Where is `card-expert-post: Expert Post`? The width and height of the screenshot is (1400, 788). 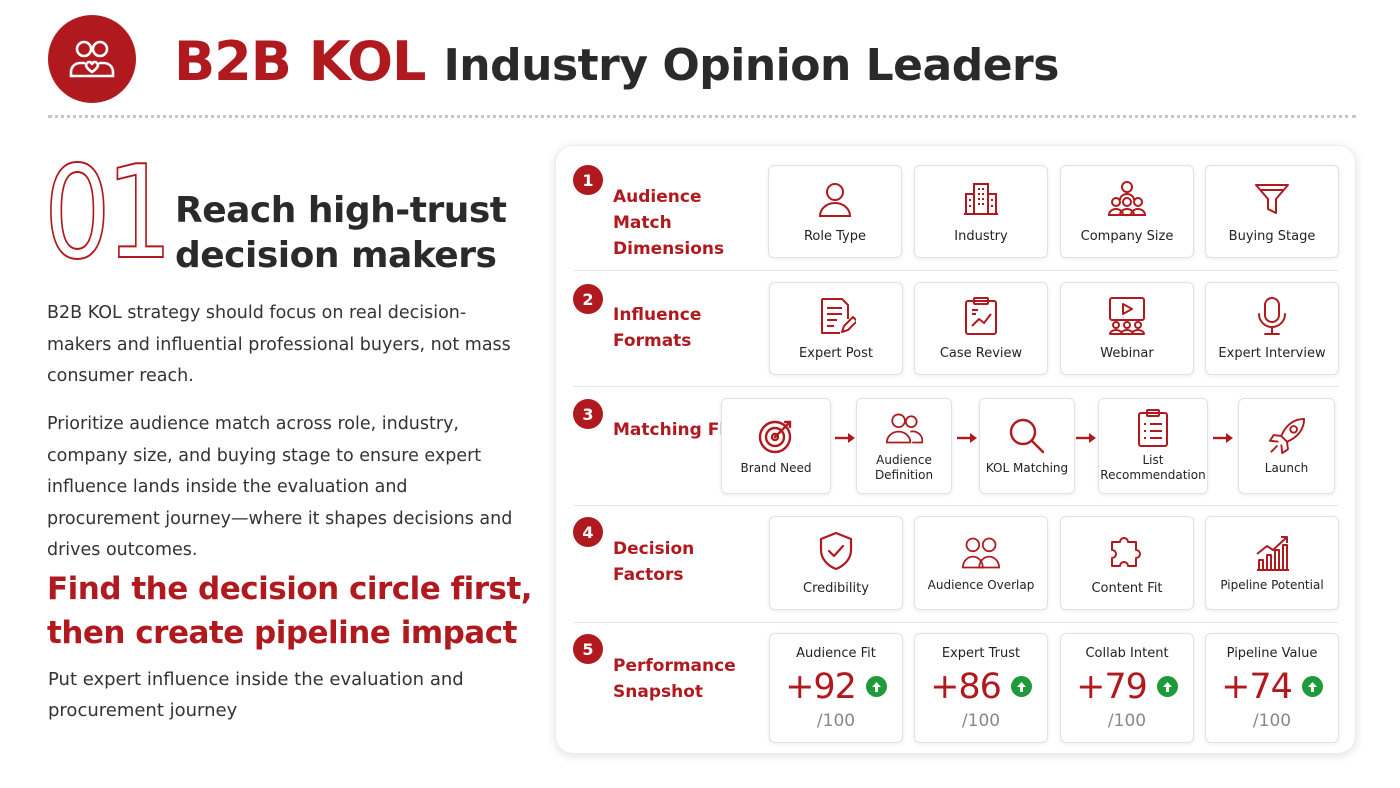
card-expert-post: Expert Post is located at coordinates (836, 328).